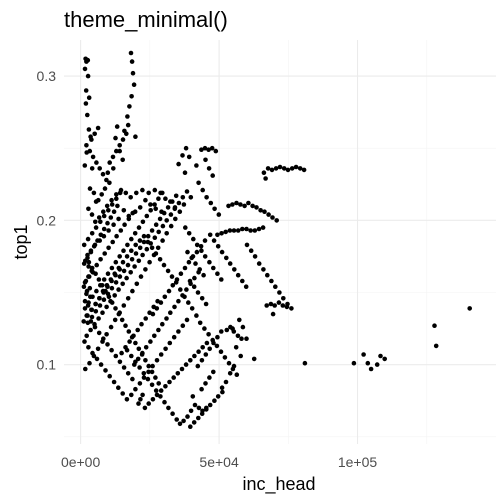  I want to click on x-axis-title: inc_head, so click(278, 484).